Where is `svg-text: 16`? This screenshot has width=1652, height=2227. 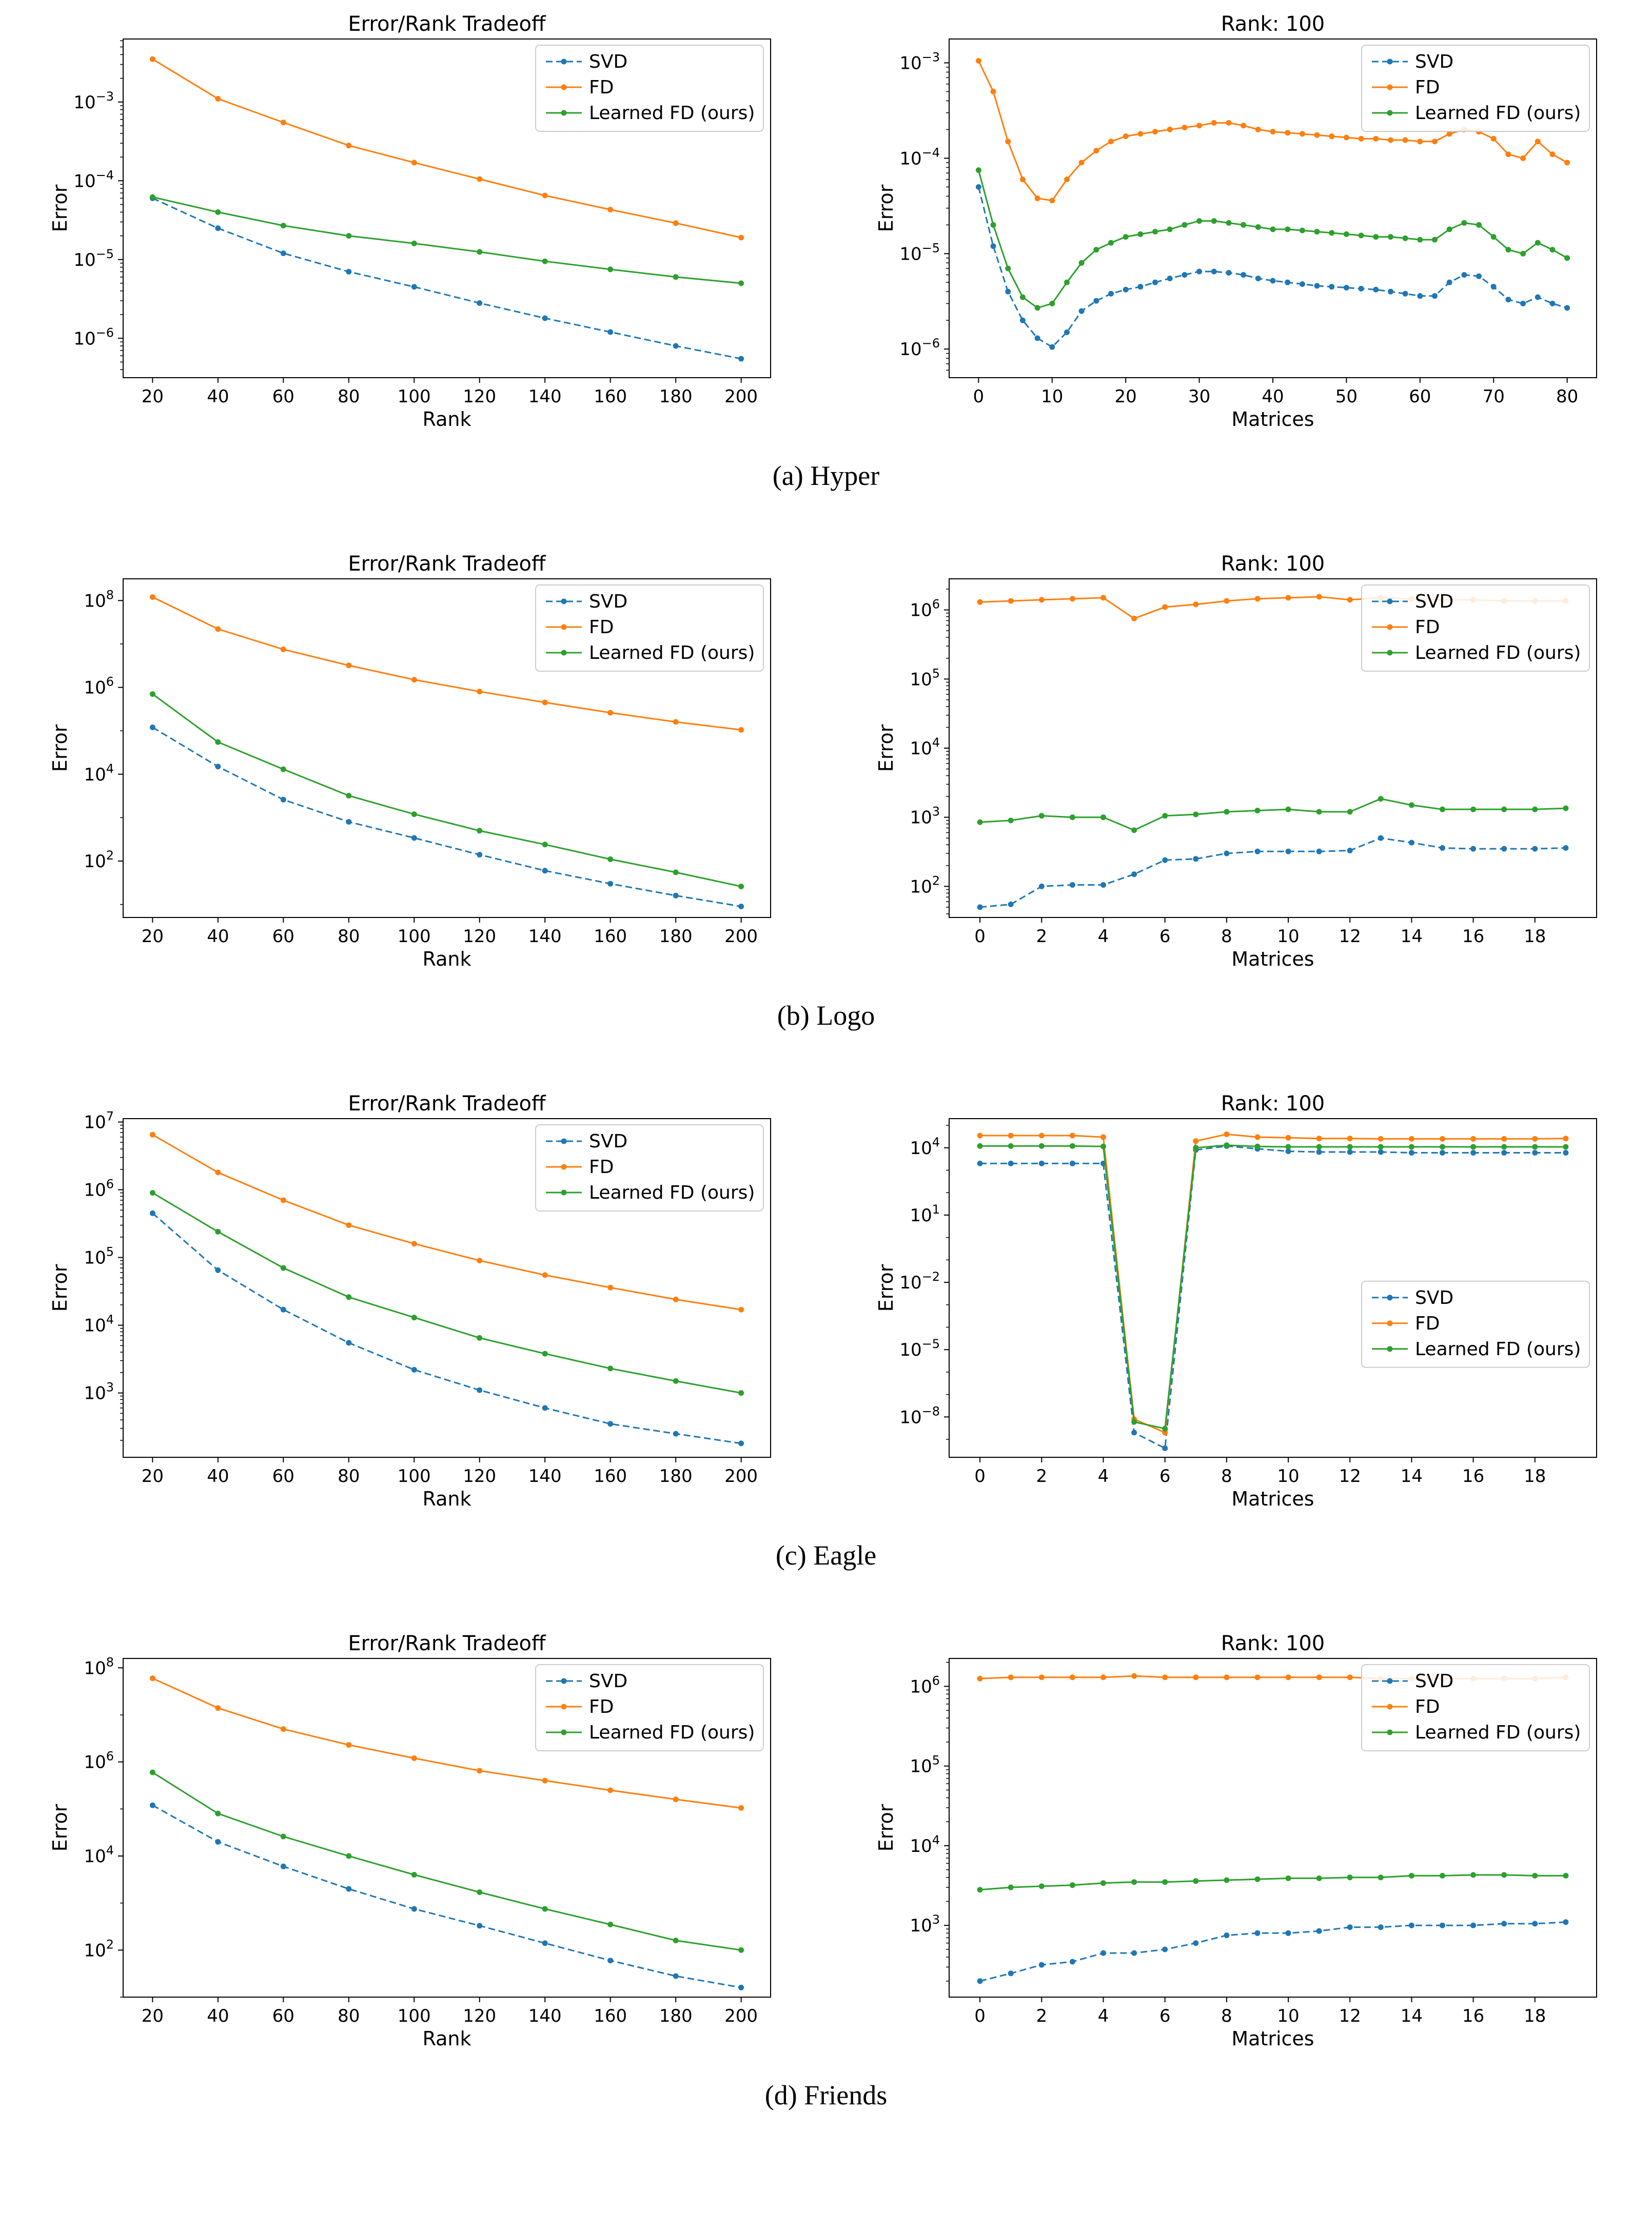 svg-text: 16 is located at coordinates (1473, 2016).